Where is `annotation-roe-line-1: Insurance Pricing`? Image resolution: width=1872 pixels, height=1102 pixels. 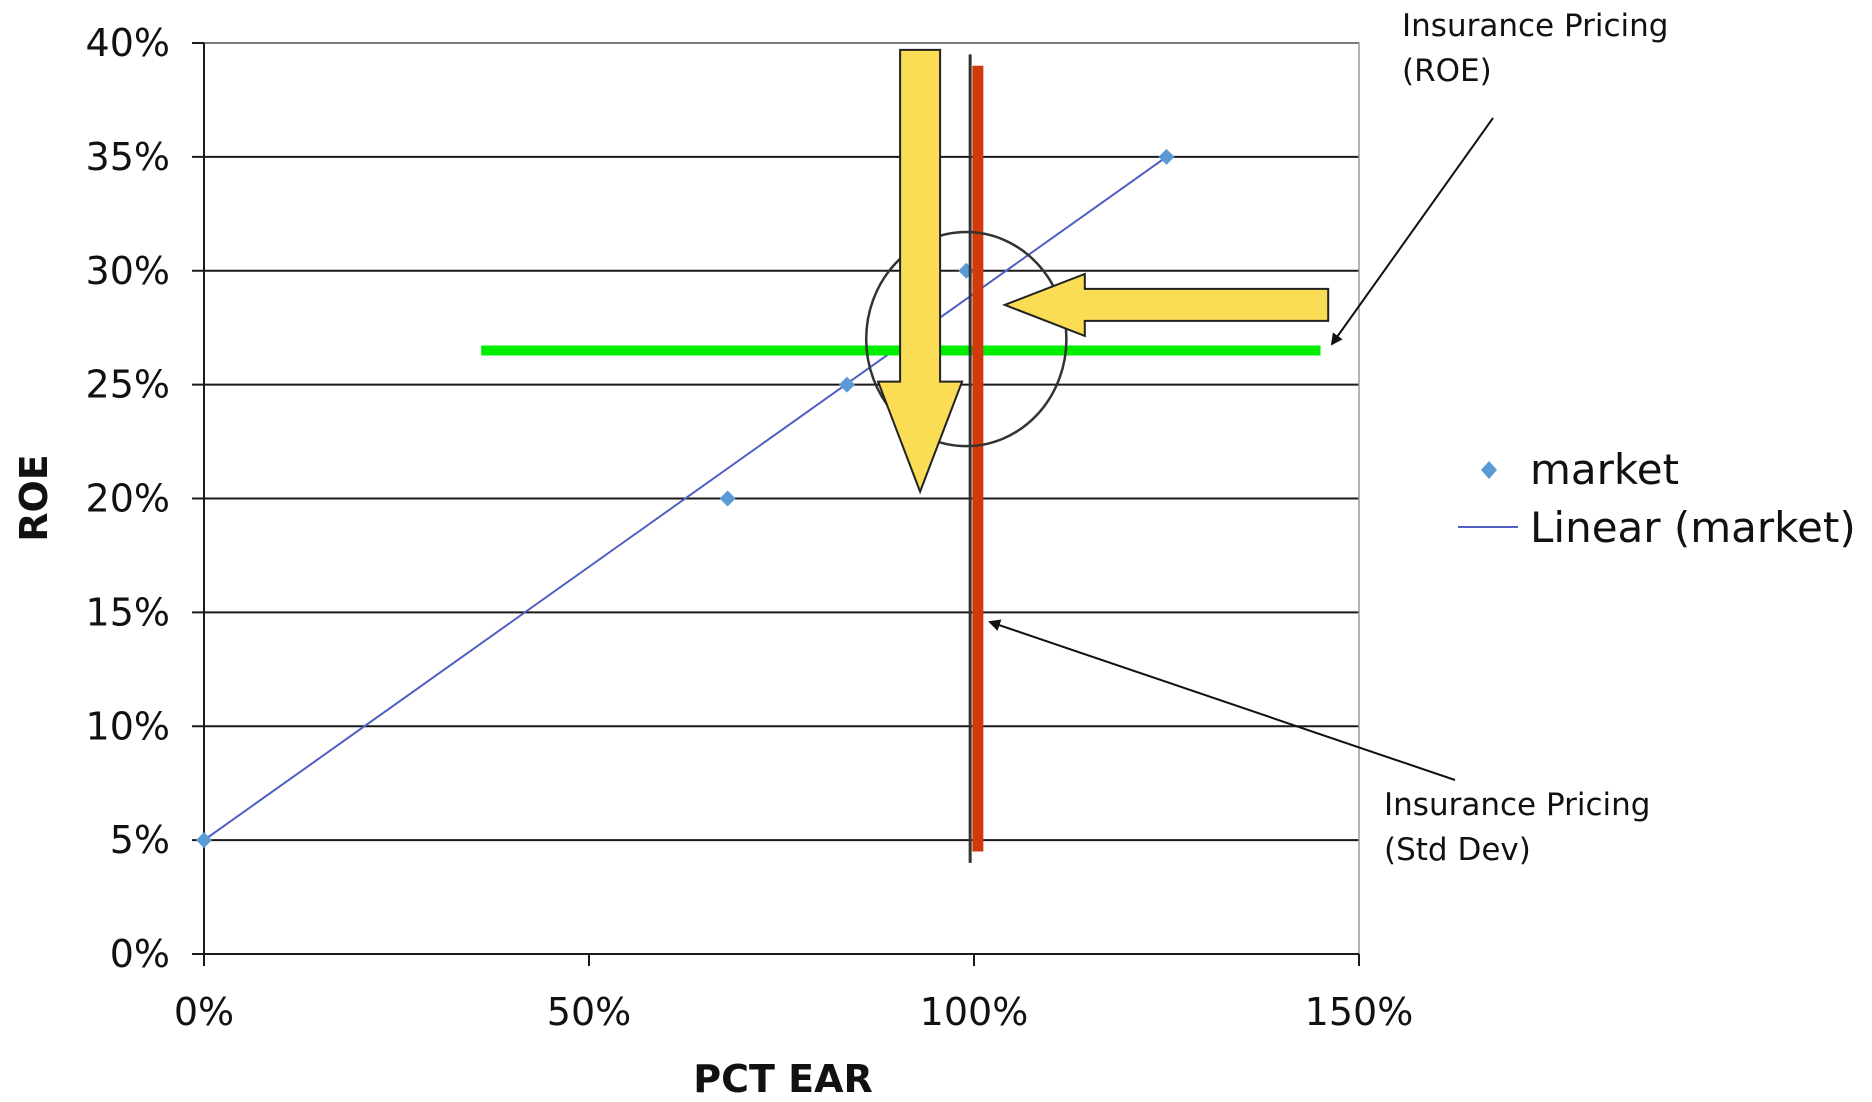 annotation-roe-line-1: Insurance Pricing is located at coordinates (1535, 26).